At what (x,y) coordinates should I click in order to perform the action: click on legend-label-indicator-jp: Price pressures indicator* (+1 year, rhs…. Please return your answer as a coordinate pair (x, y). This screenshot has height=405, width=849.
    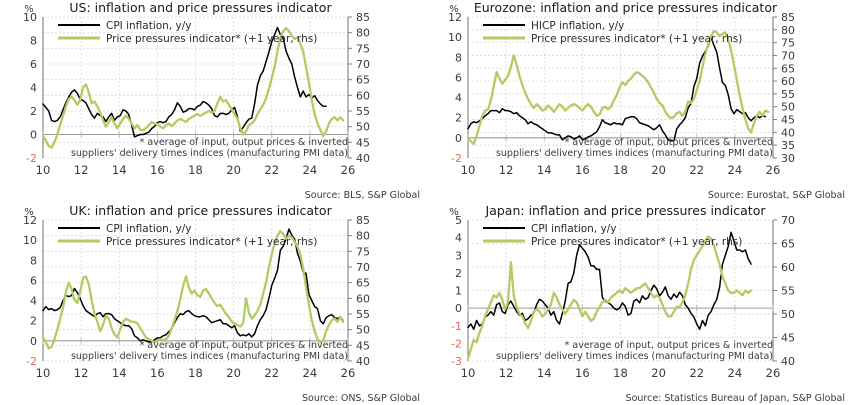
    Looking at the image, I should click on (636, 242).